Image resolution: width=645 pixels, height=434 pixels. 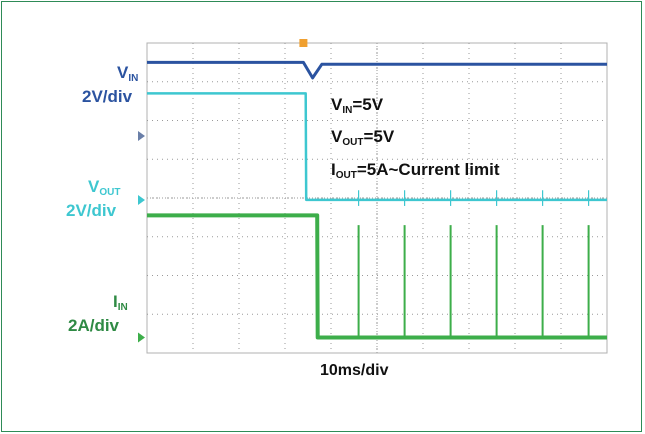 I want to click on ch3-marker, so click(x=141, y=337).